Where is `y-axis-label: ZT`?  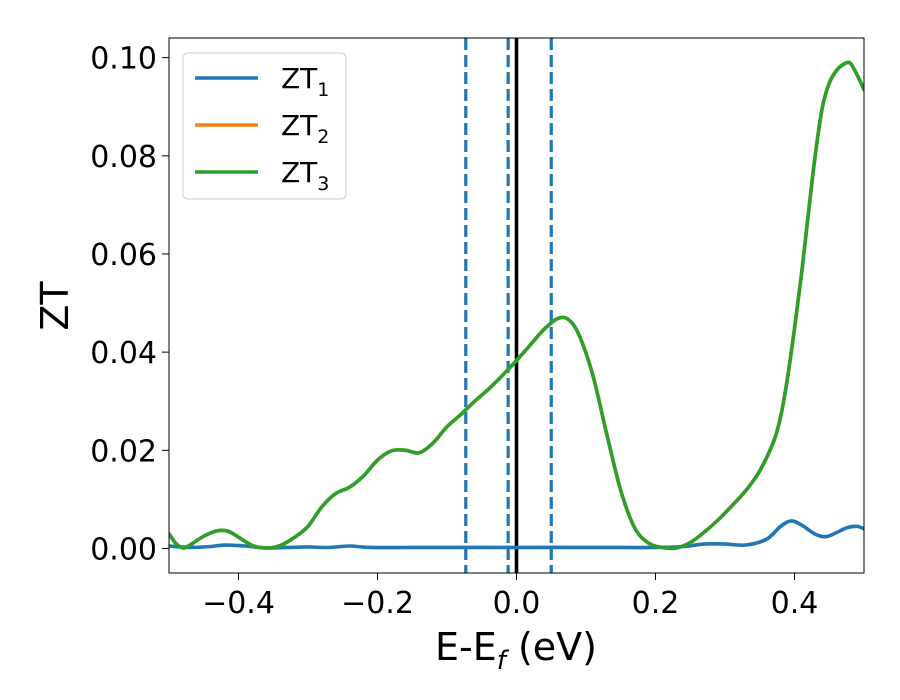
y-axis-label: ZT is located at coordinates (55, 306).